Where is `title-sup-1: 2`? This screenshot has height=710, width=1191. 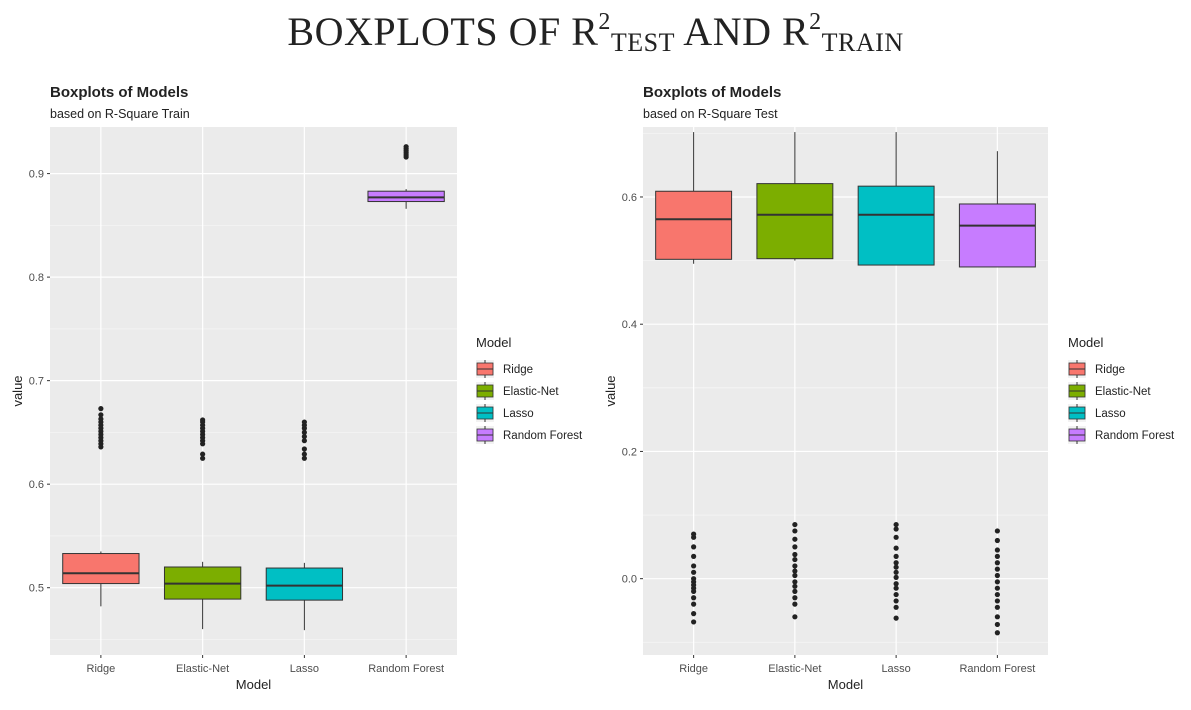
title-sup-1: 2 is located at coordinates (604, 22).